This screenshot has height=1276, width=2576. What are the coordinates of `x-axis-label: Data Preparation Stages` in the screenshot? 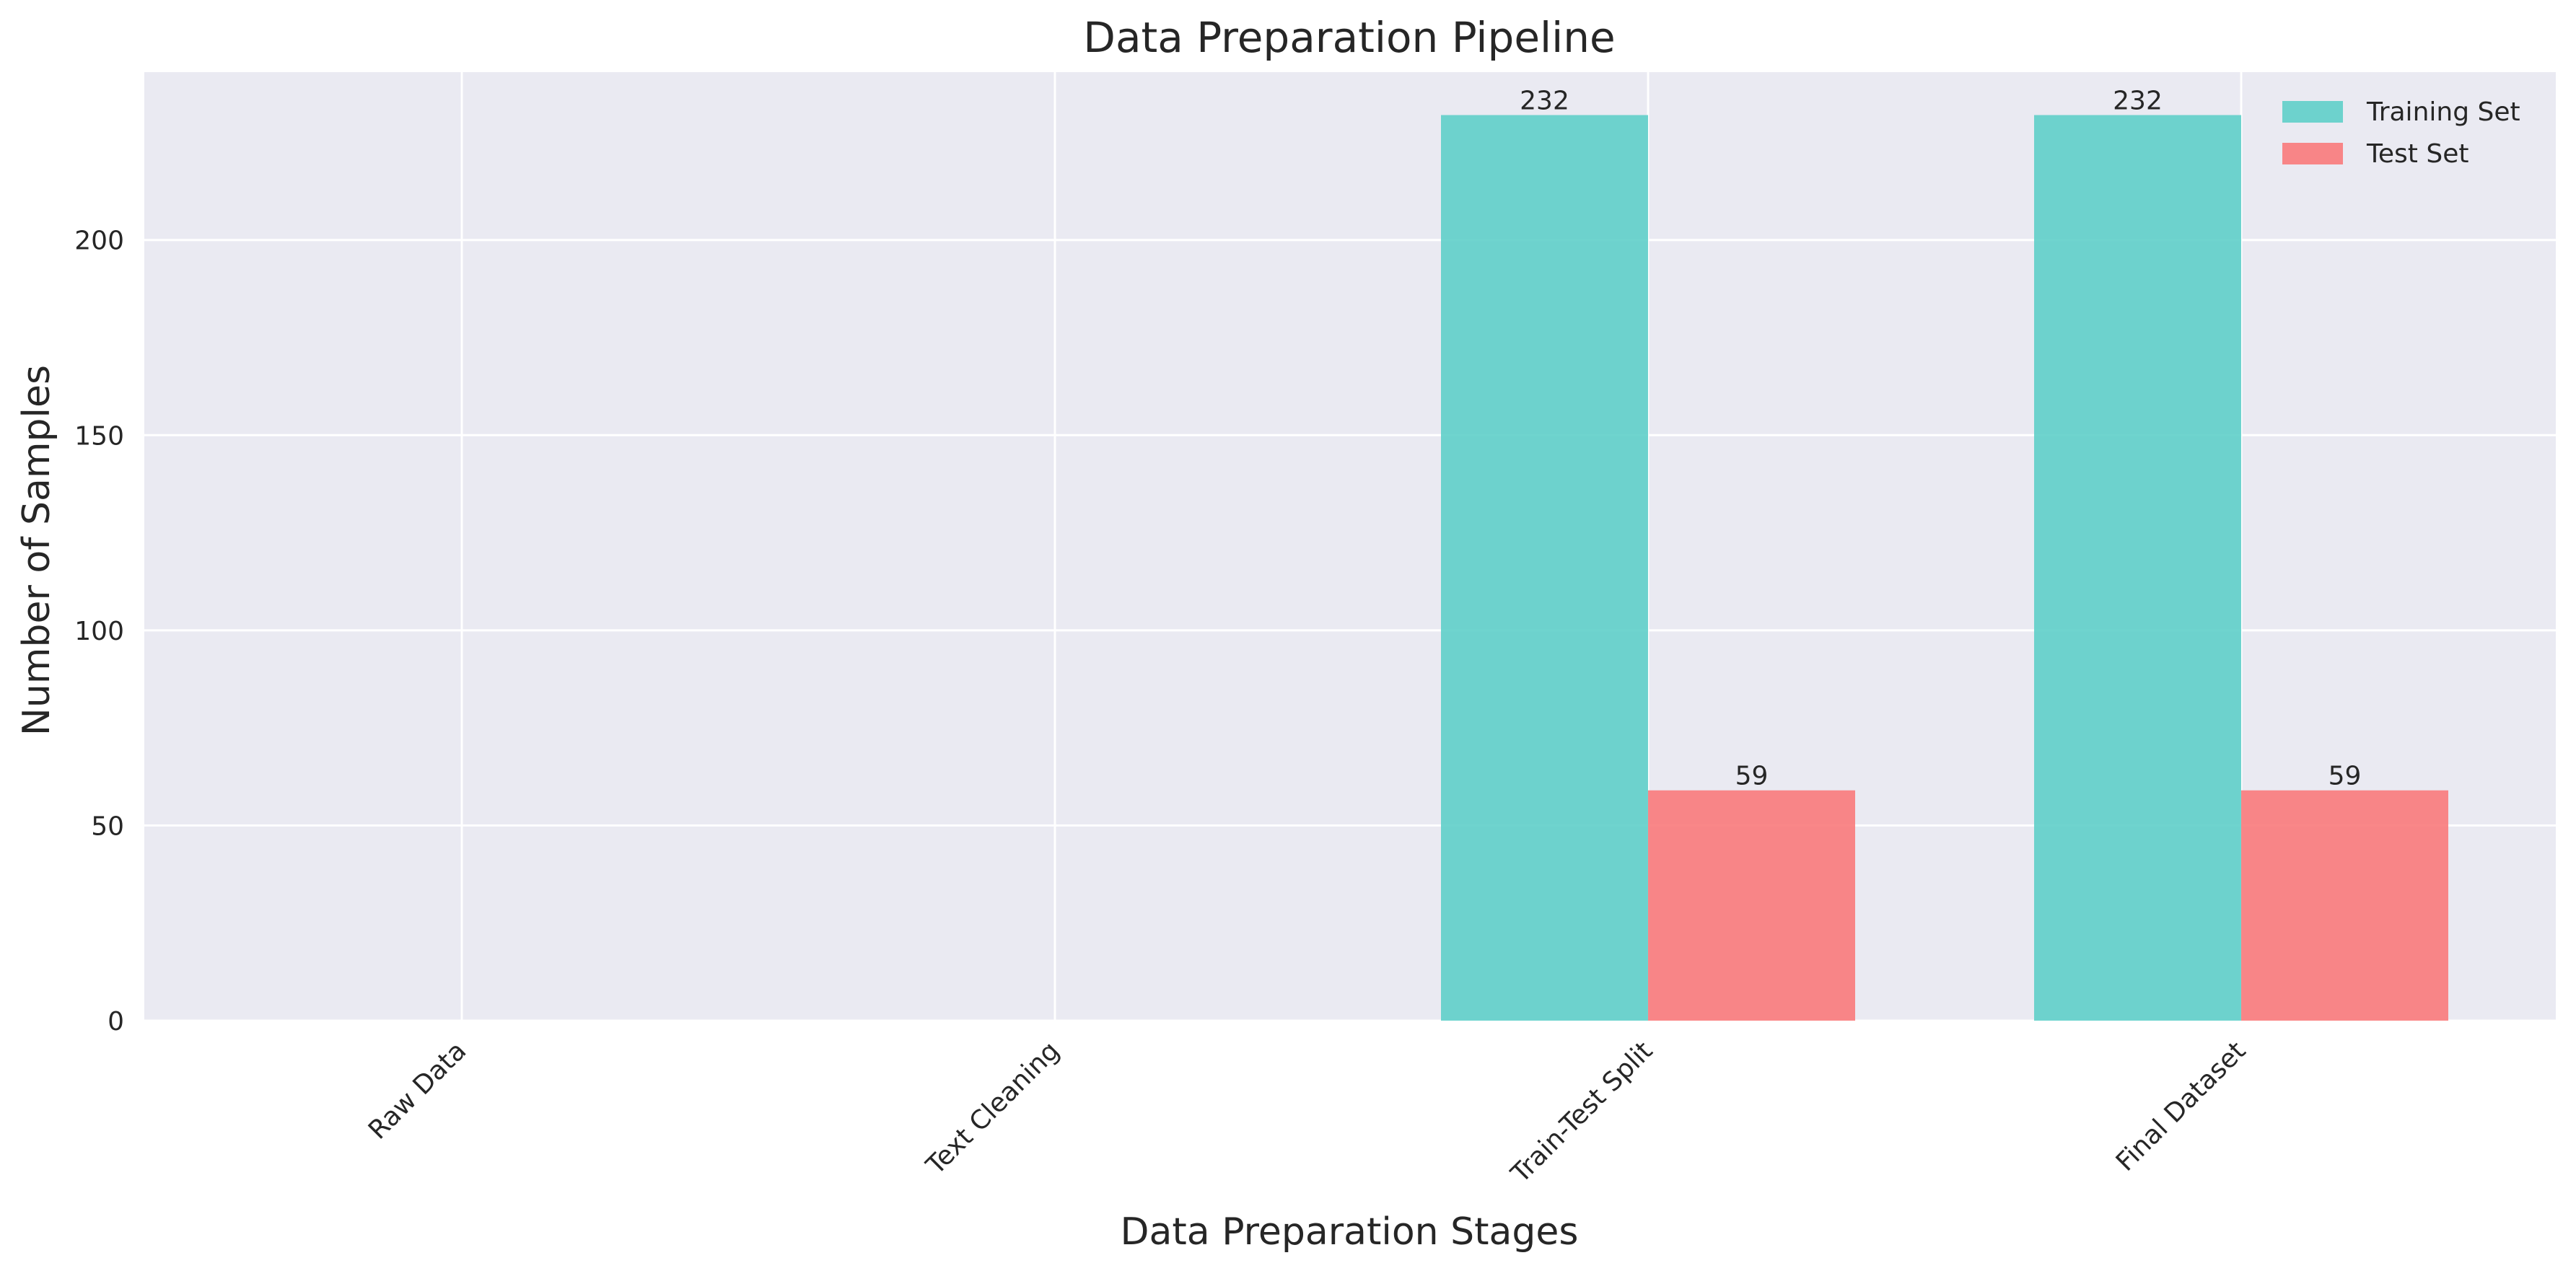 It's located at (1350, 1232).